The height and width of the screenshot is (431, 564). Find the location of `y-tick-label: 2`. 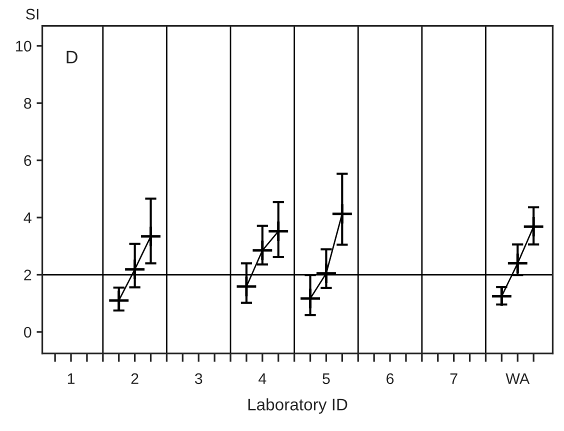

y-tick-label: 2 is located at coordinates (28, 275).